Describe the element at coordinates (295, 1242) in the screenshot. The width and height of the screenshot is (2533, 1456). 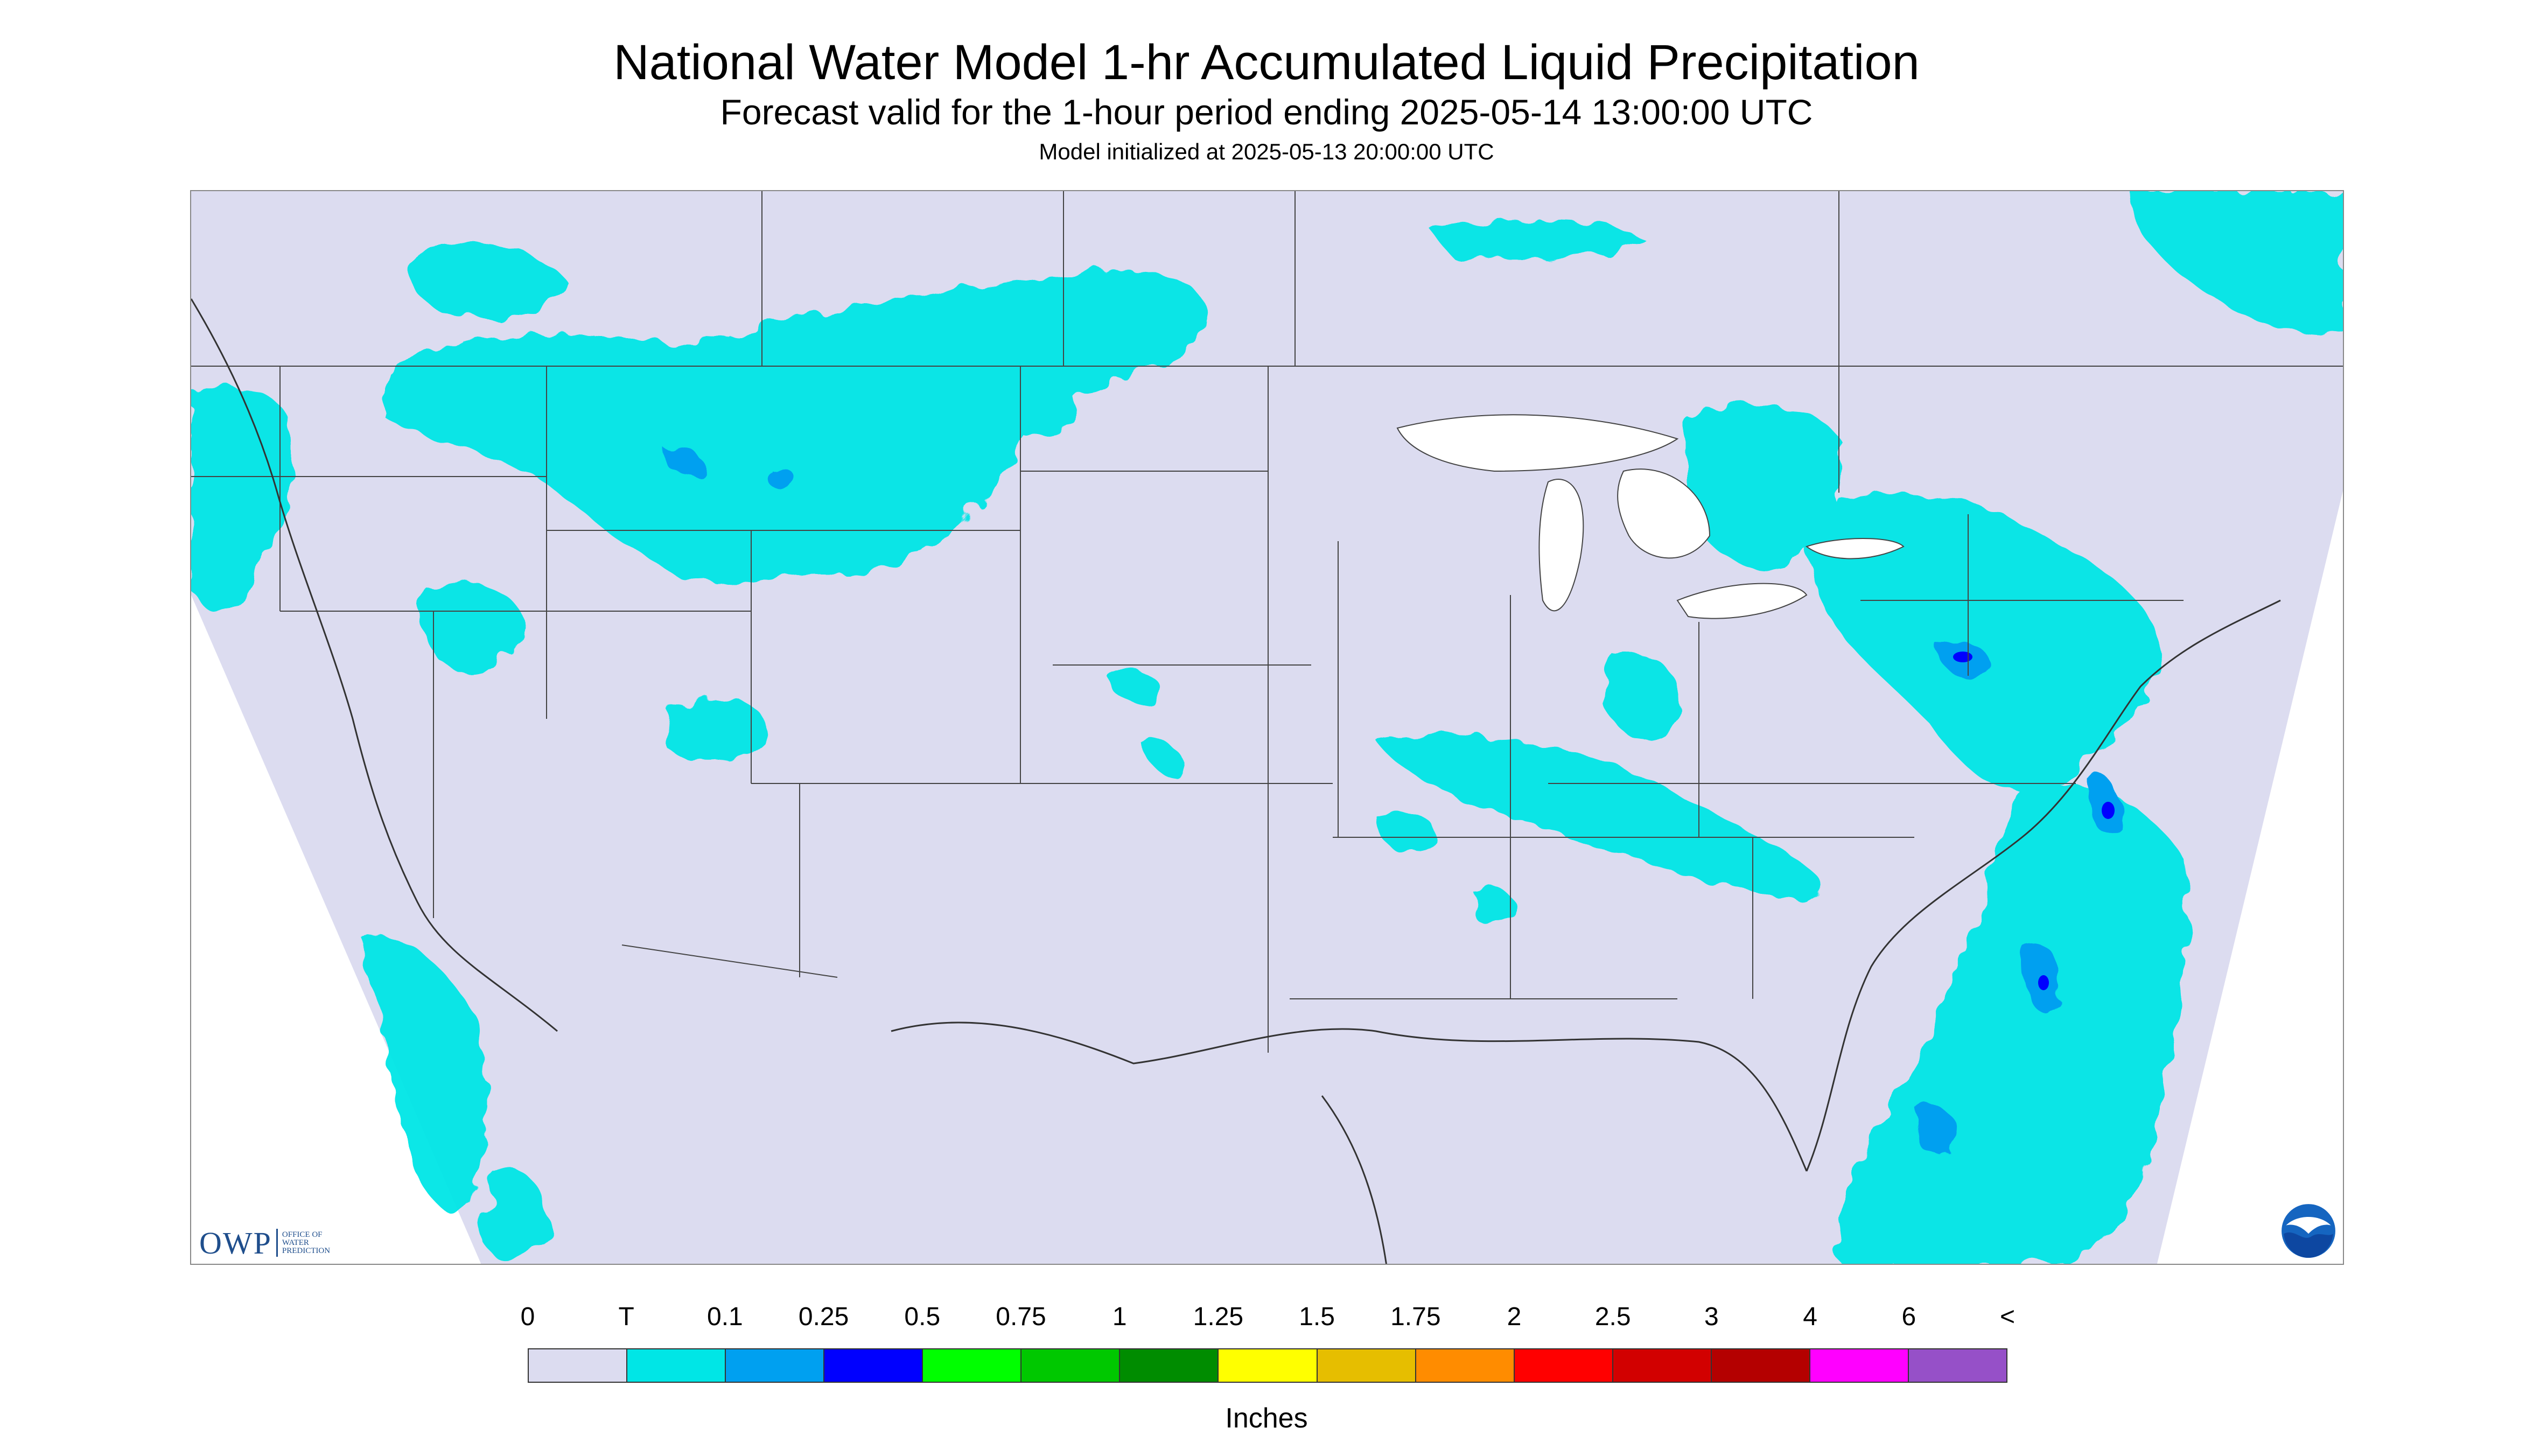
I see `owp-subtext-line: WATER` at that location.